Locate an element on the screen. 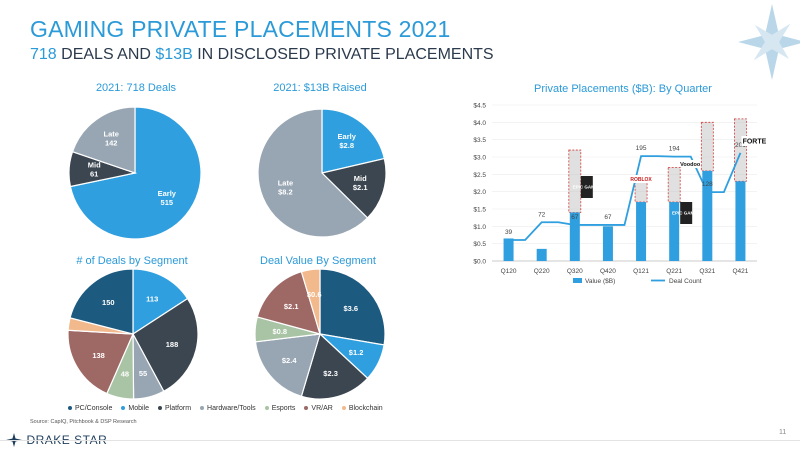 This screenshot has height=450, width=800. y-tick-label: $1.0 is located at coordinates (479, 227).